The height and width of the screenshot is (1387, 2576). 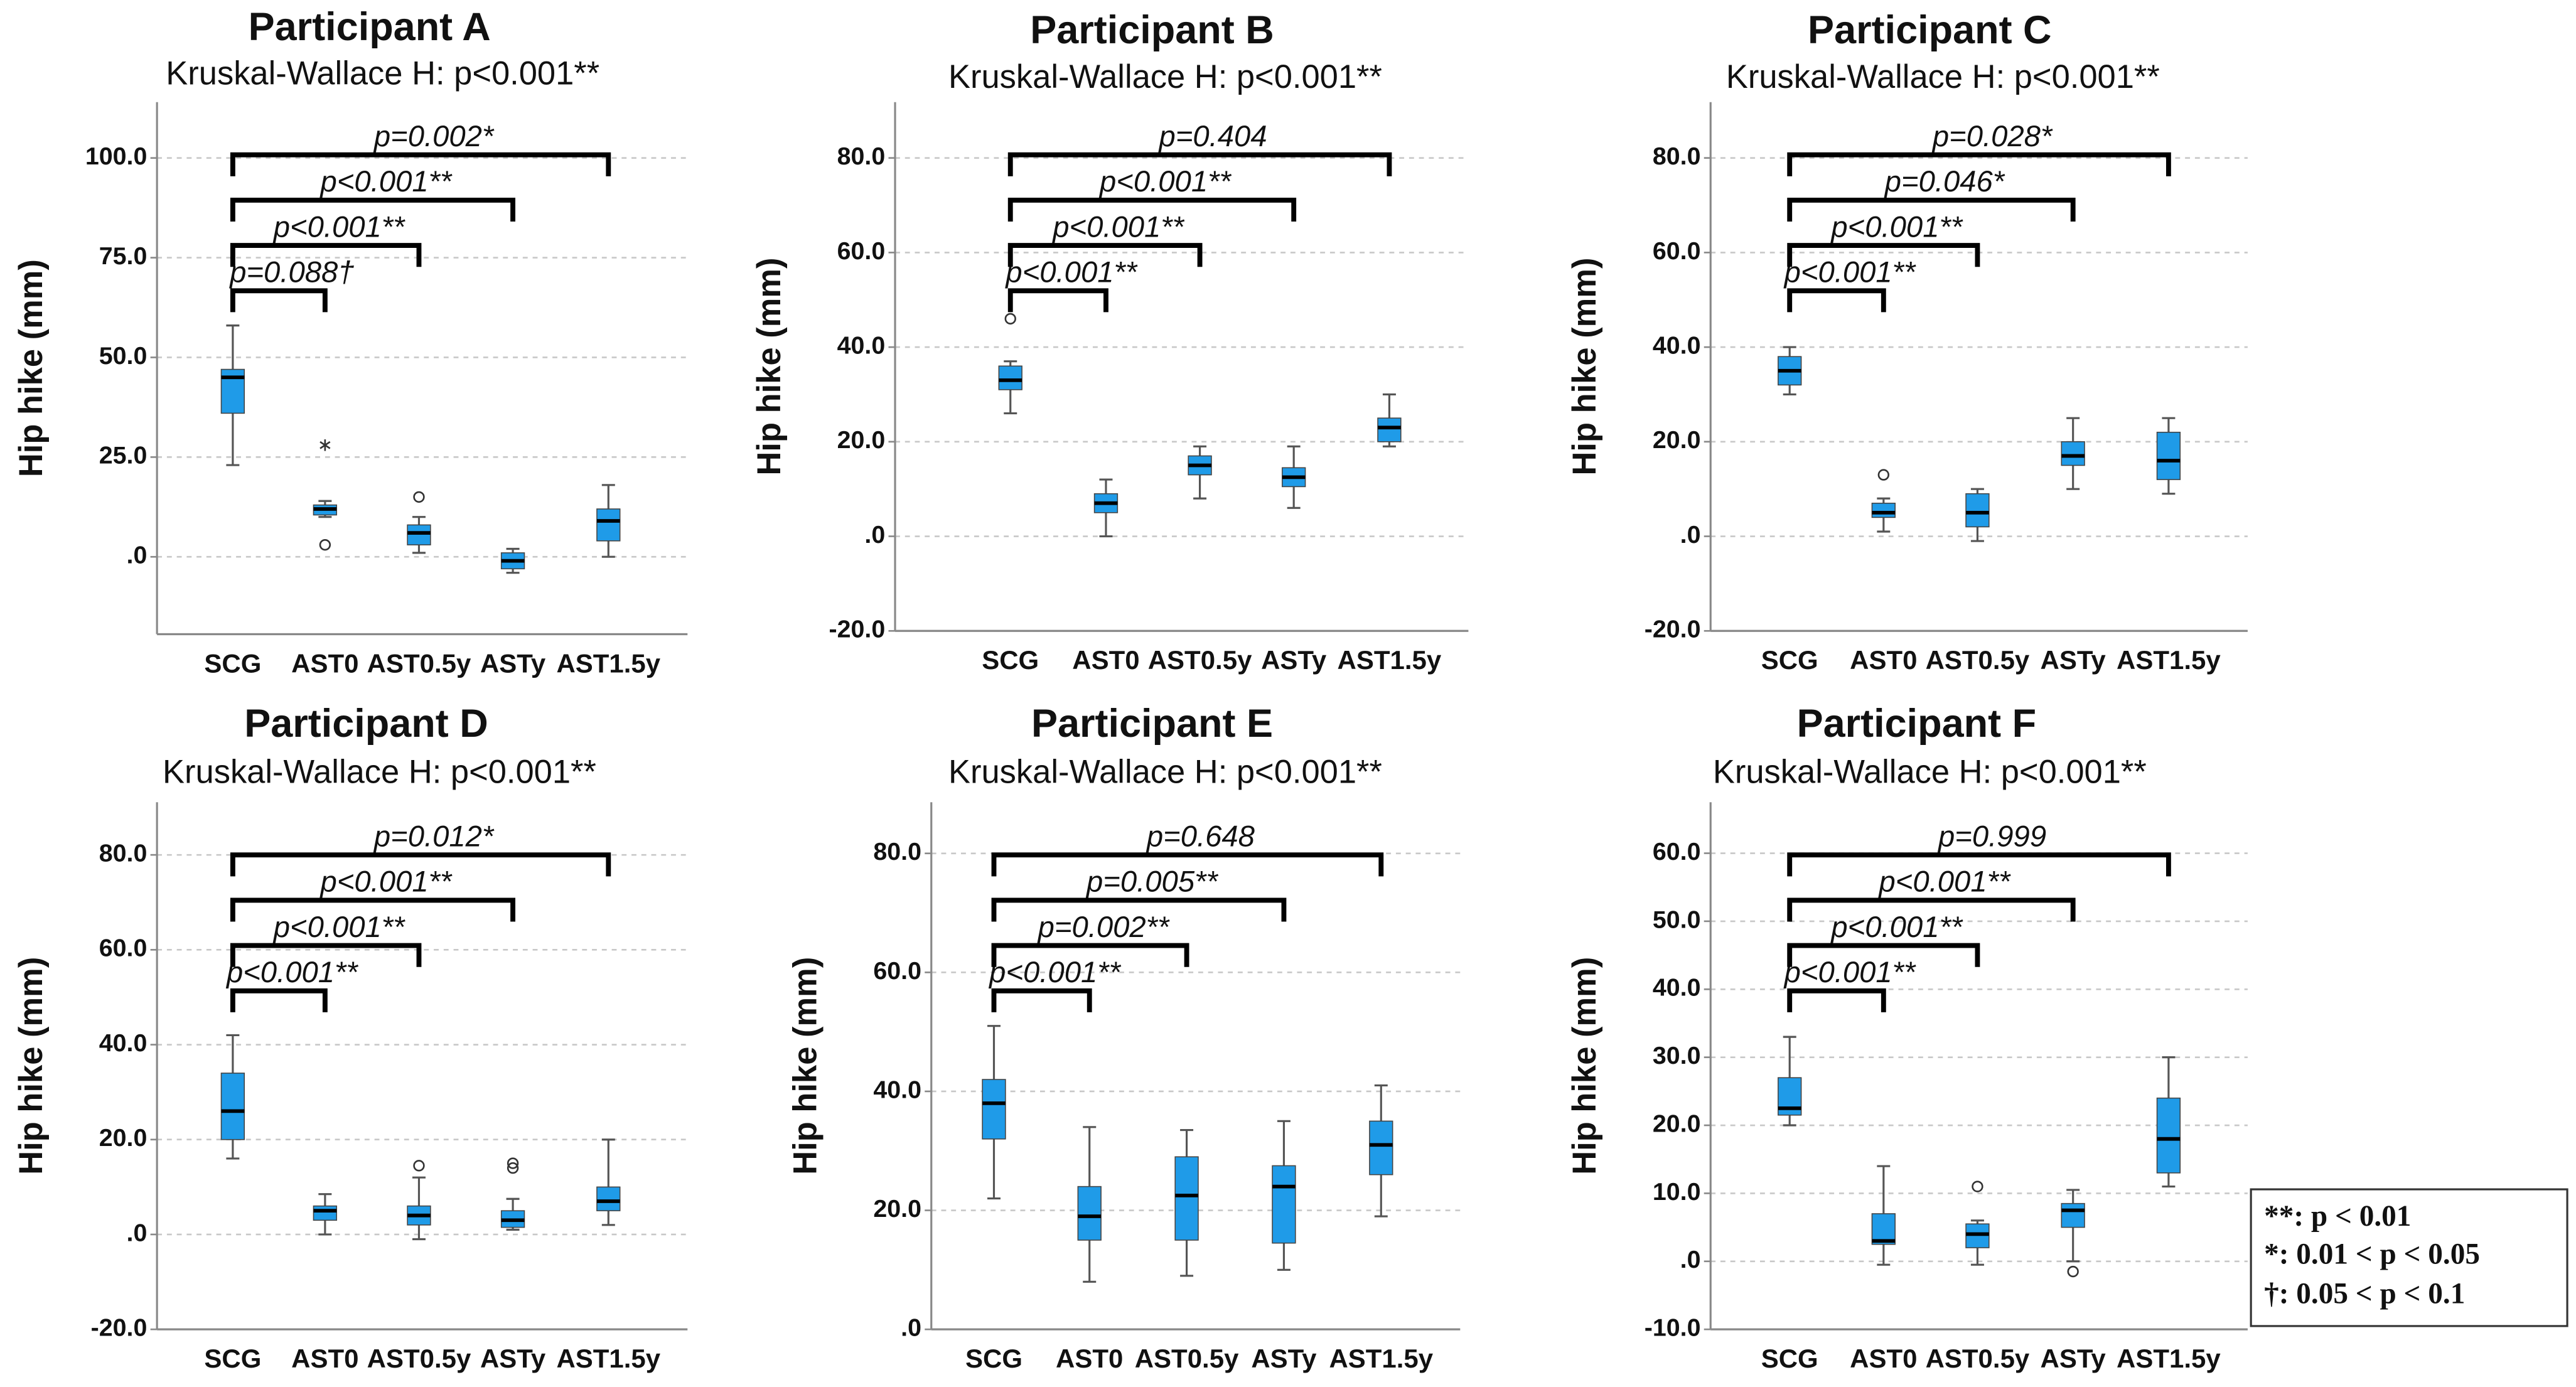 What do you see at coordinates (2372, 1254) in the screenshot?
I see `legend-note: *: 0.01 < p < 0.05` at bounding box center [2372, 1254].